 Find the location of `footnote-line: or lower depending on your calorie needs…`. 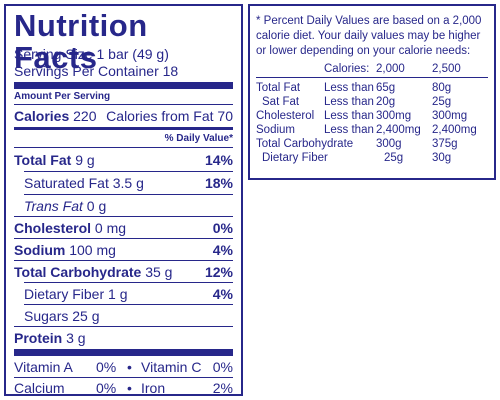

footnote-line: or lower depending on your calorie needs… is located at coordinates (363, 51).